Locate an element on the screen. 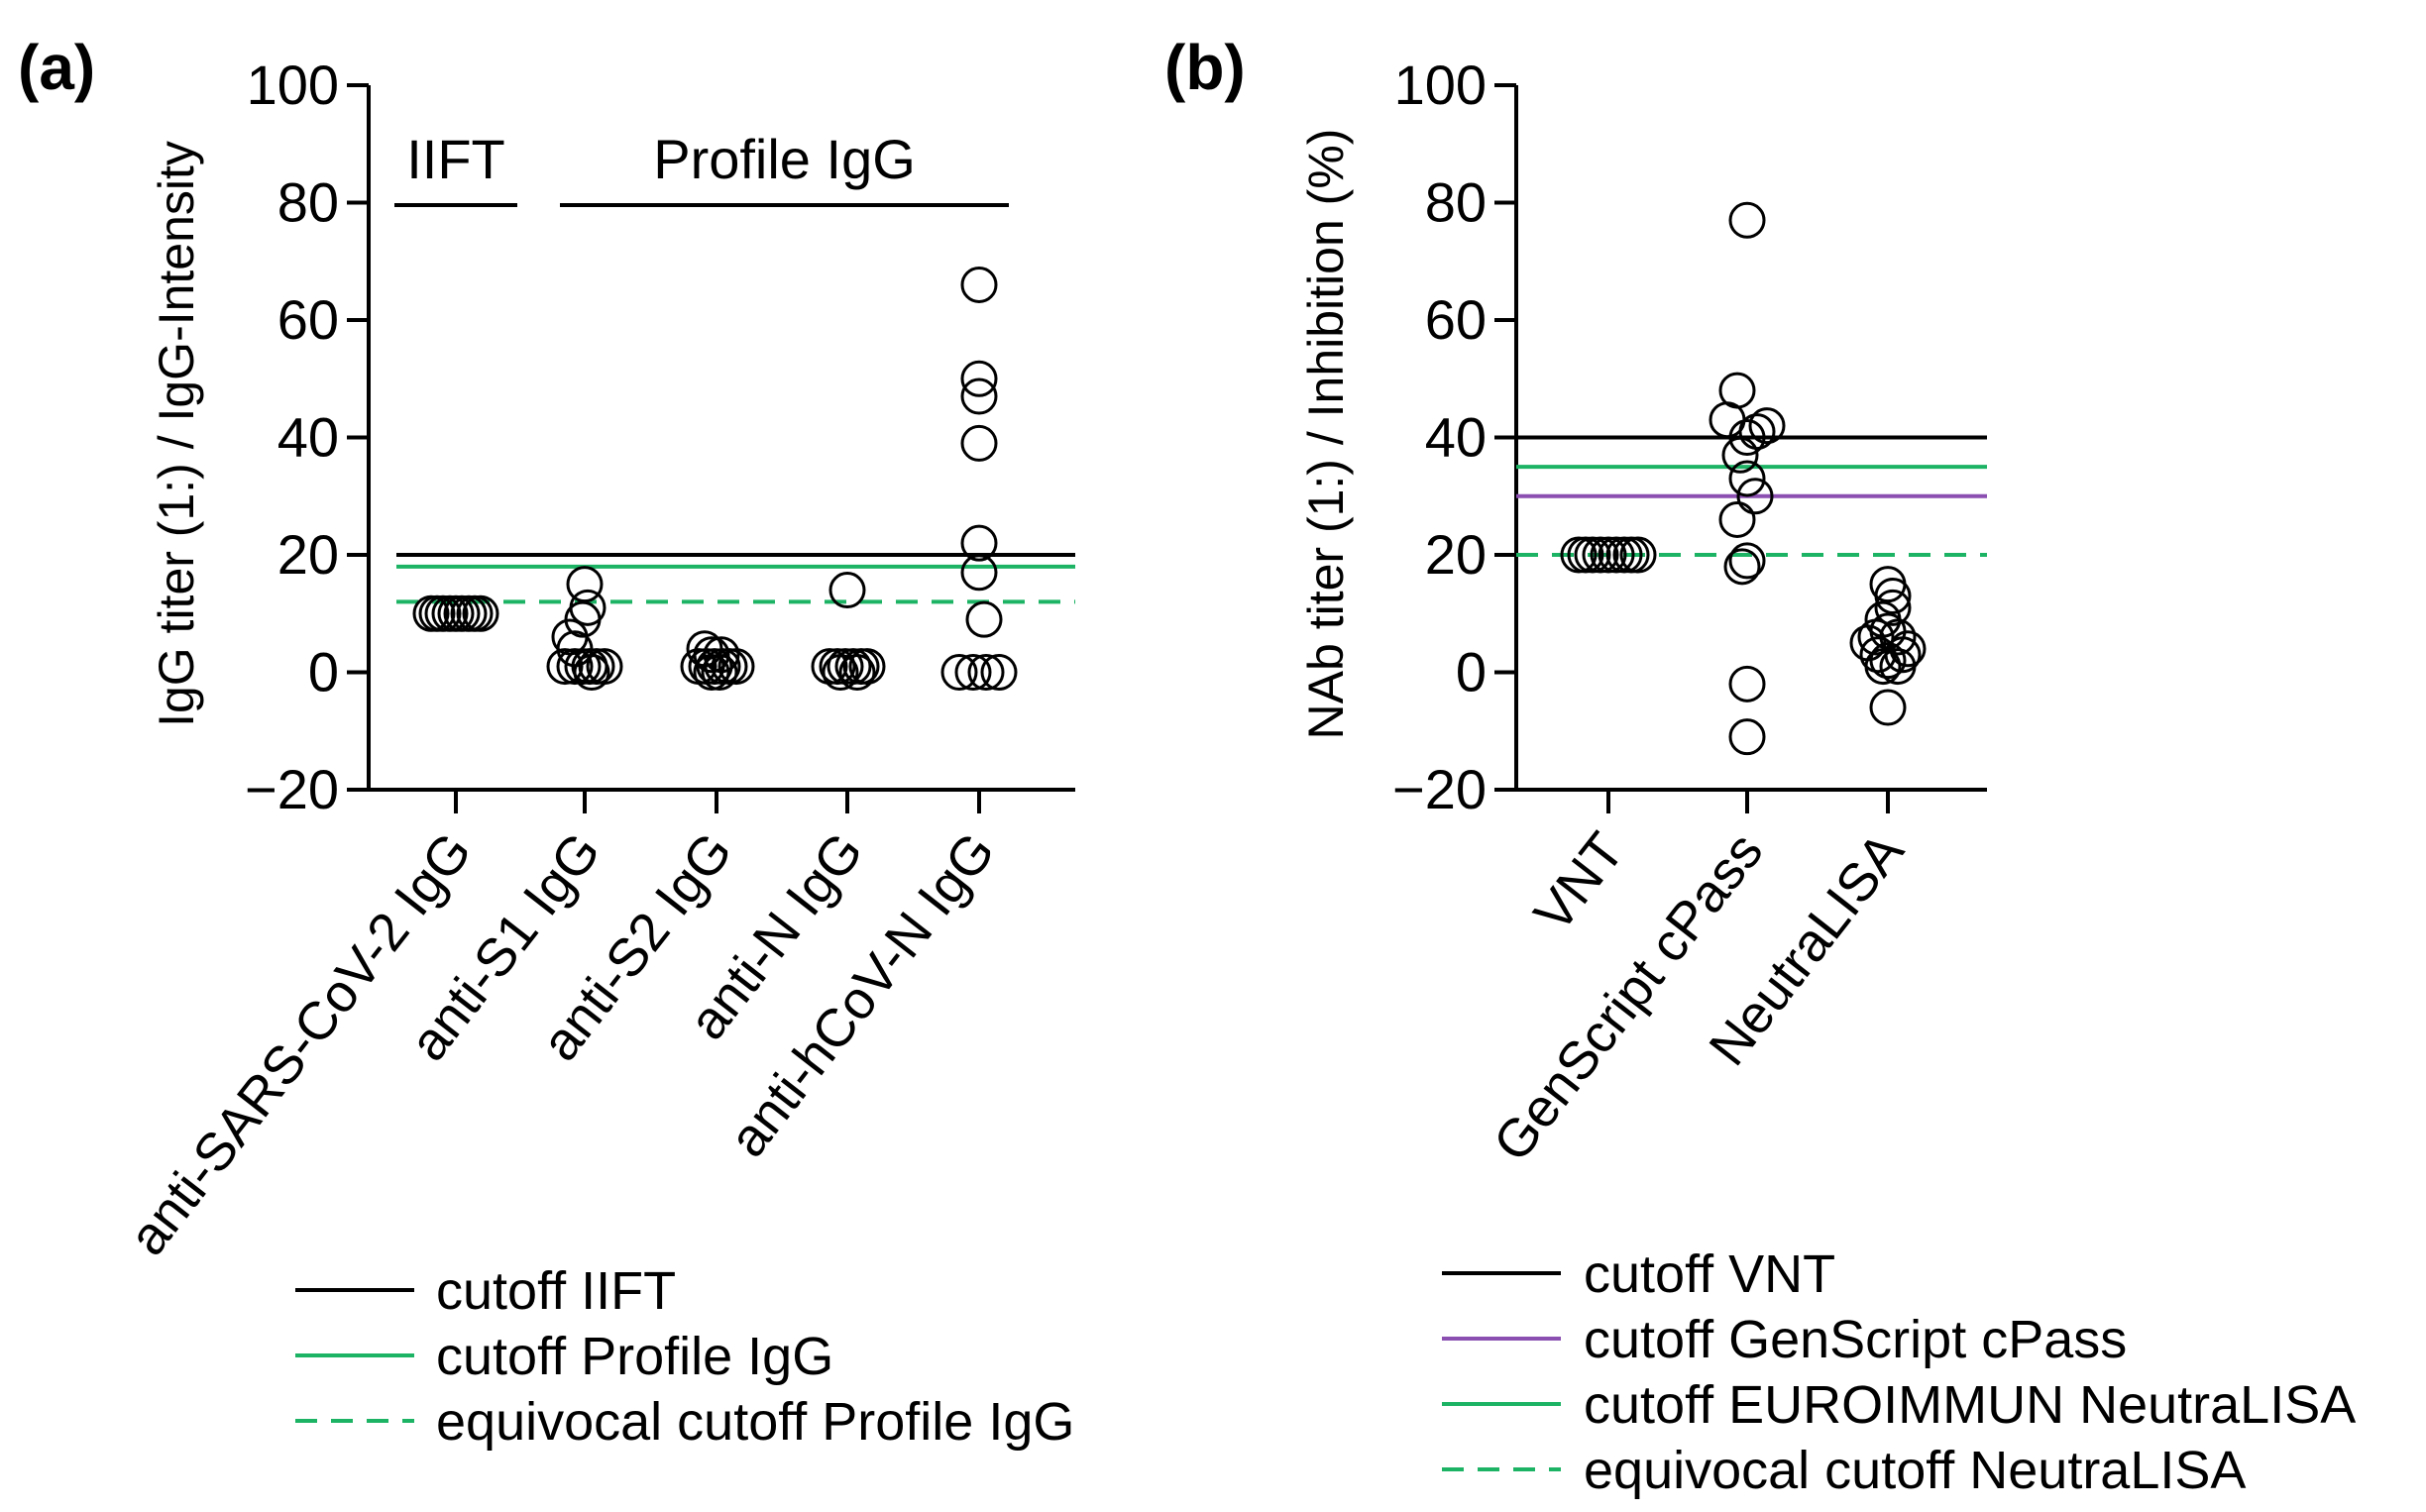 This screenshot has height=1512, width=2426. group-label: IIFT is located at coordinates (456, 159).